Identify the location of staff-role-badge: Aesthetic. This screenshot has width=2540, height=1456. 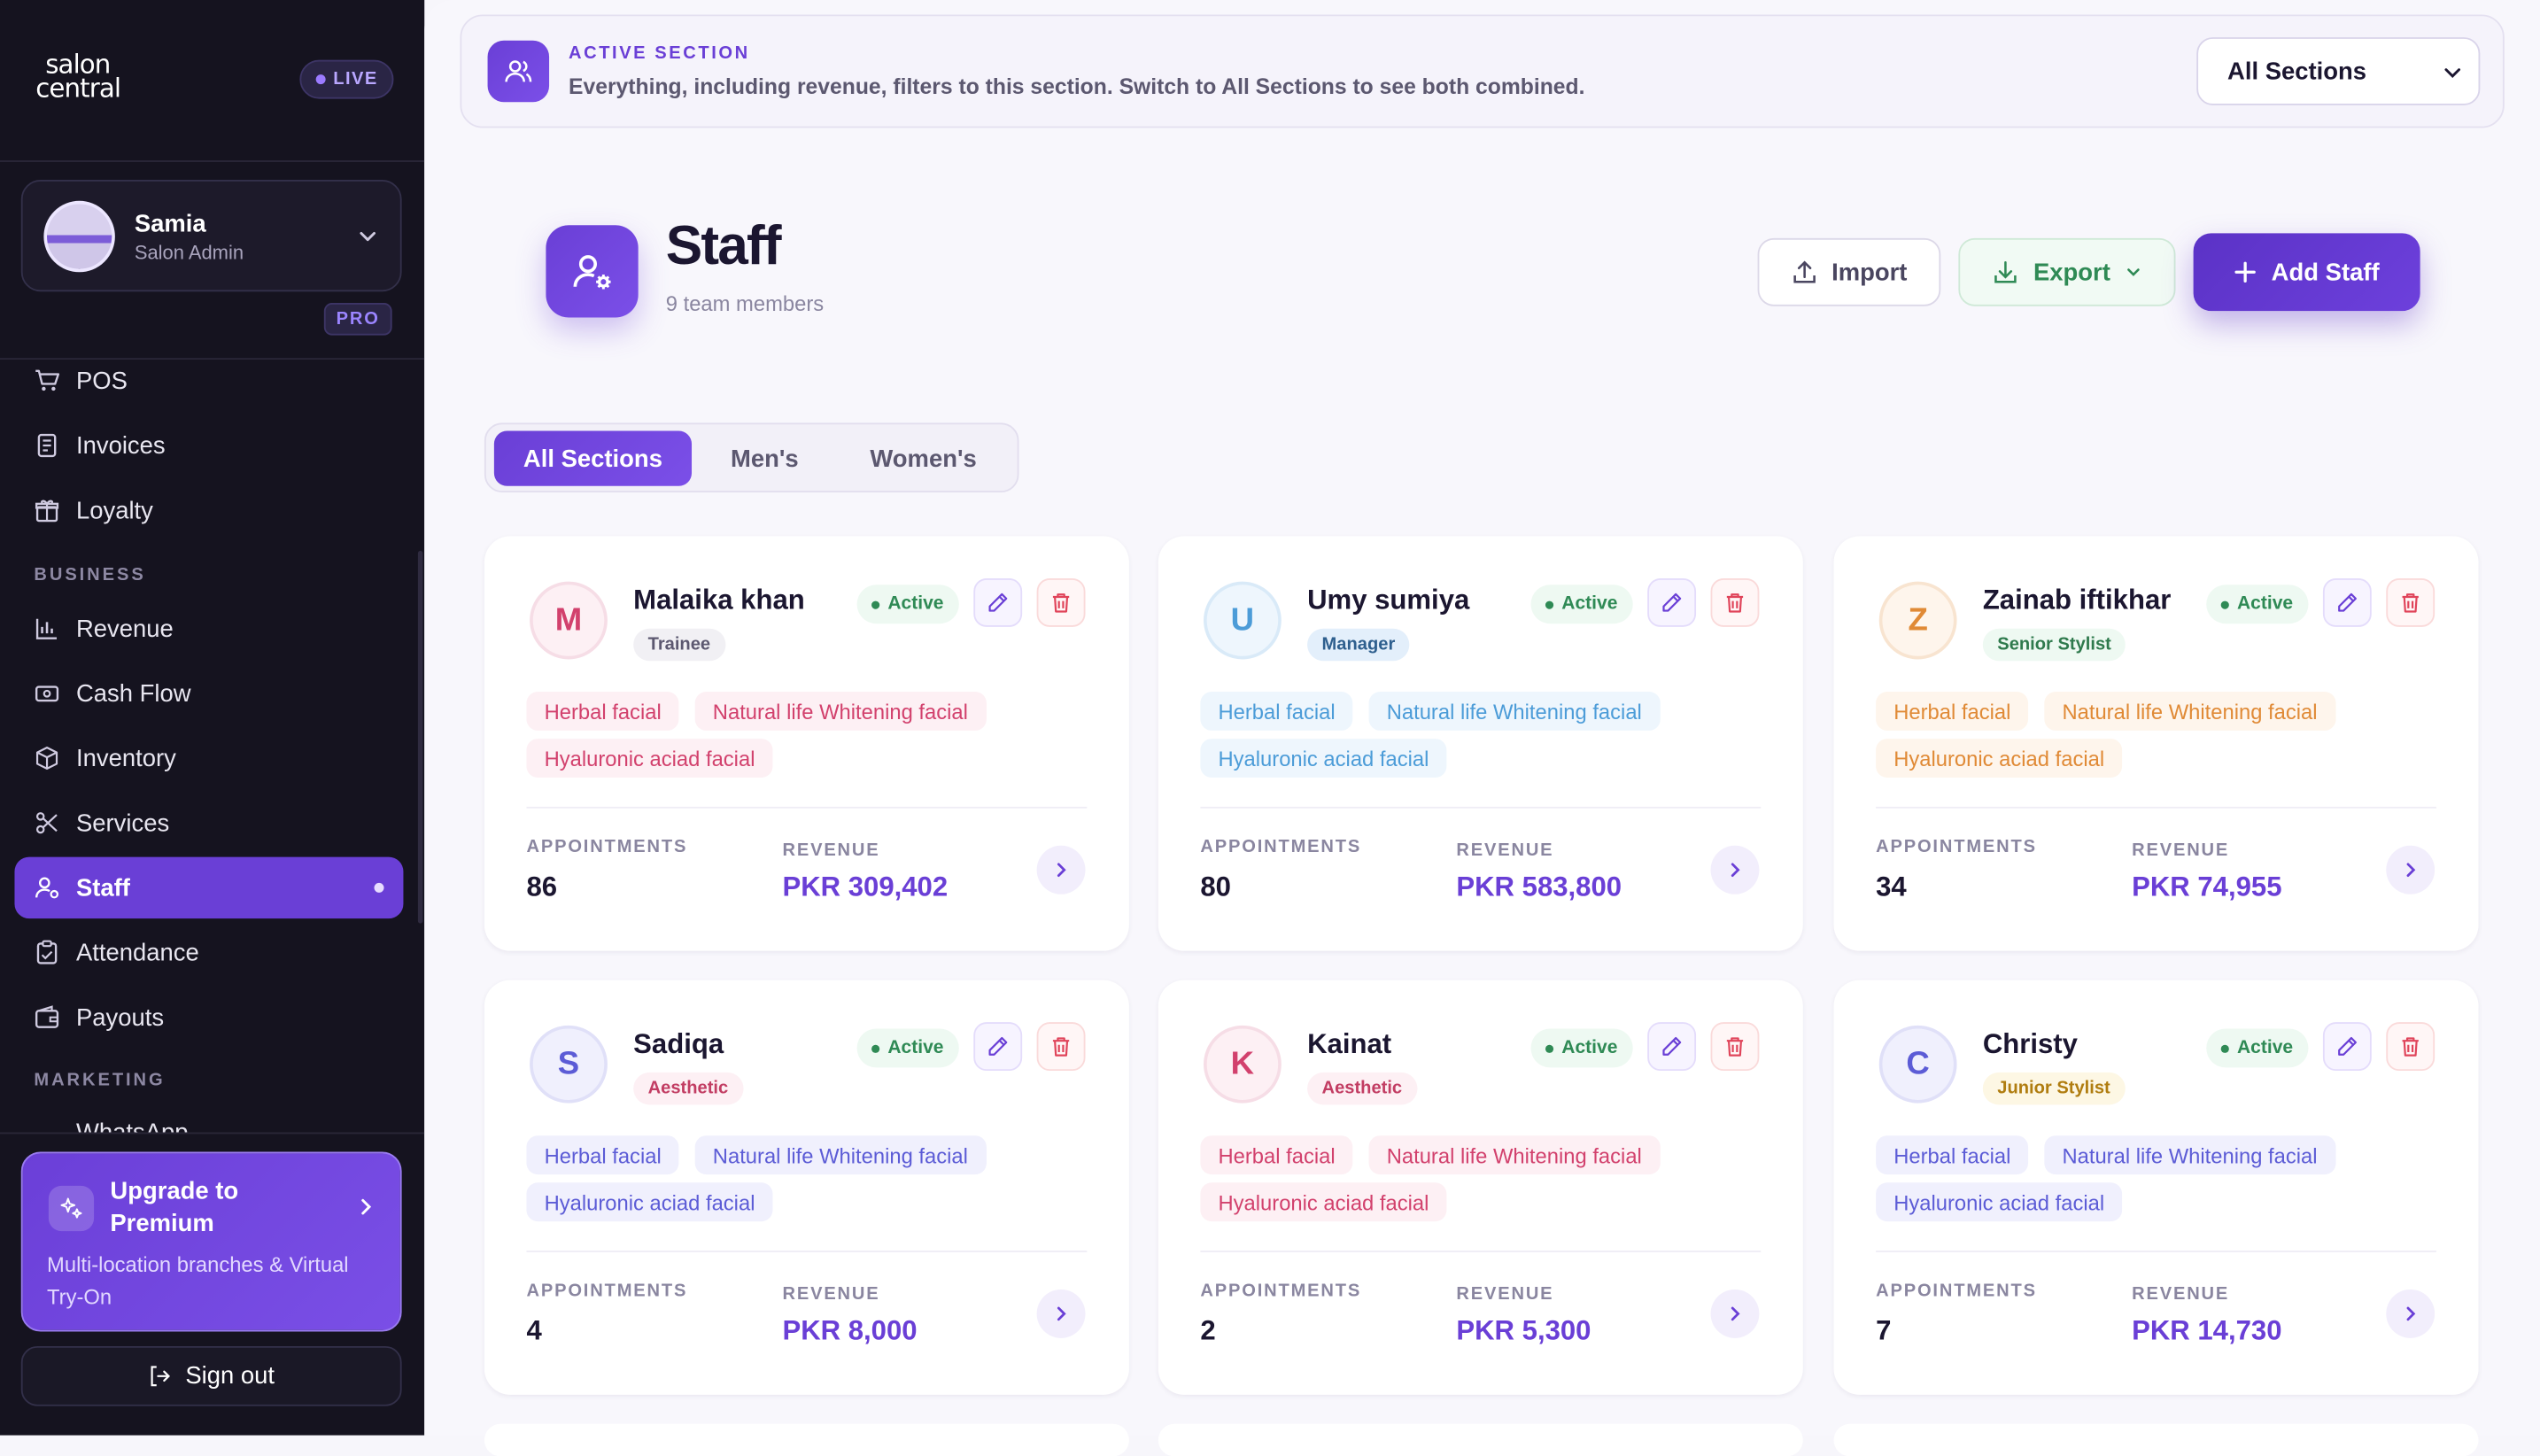
(1362, 1088).